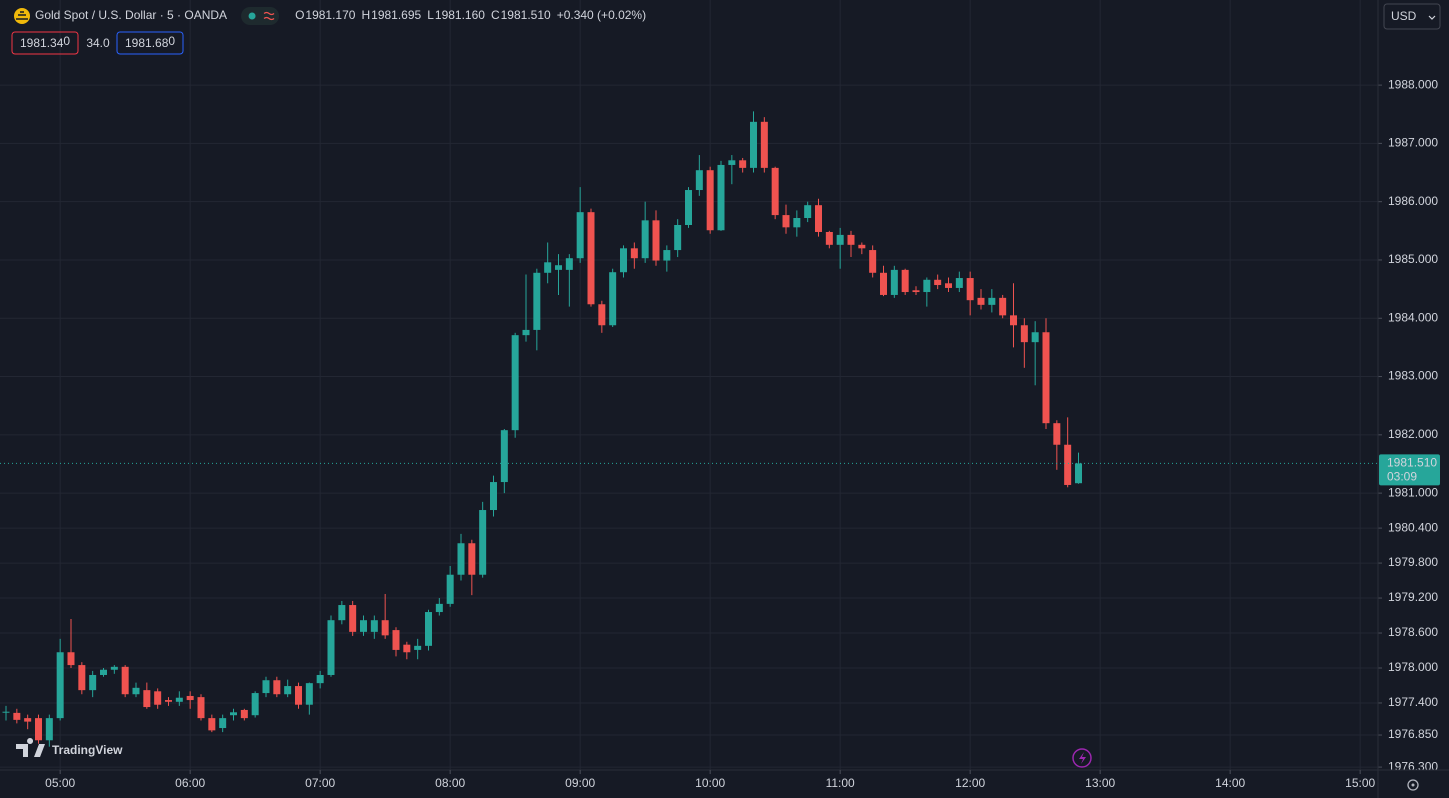 This screenshot has width=1449, height=798. What do you see at coordinates (269, 16) in the screenshot?
I see `data-delay-icon` at bounding box center [269, 16].